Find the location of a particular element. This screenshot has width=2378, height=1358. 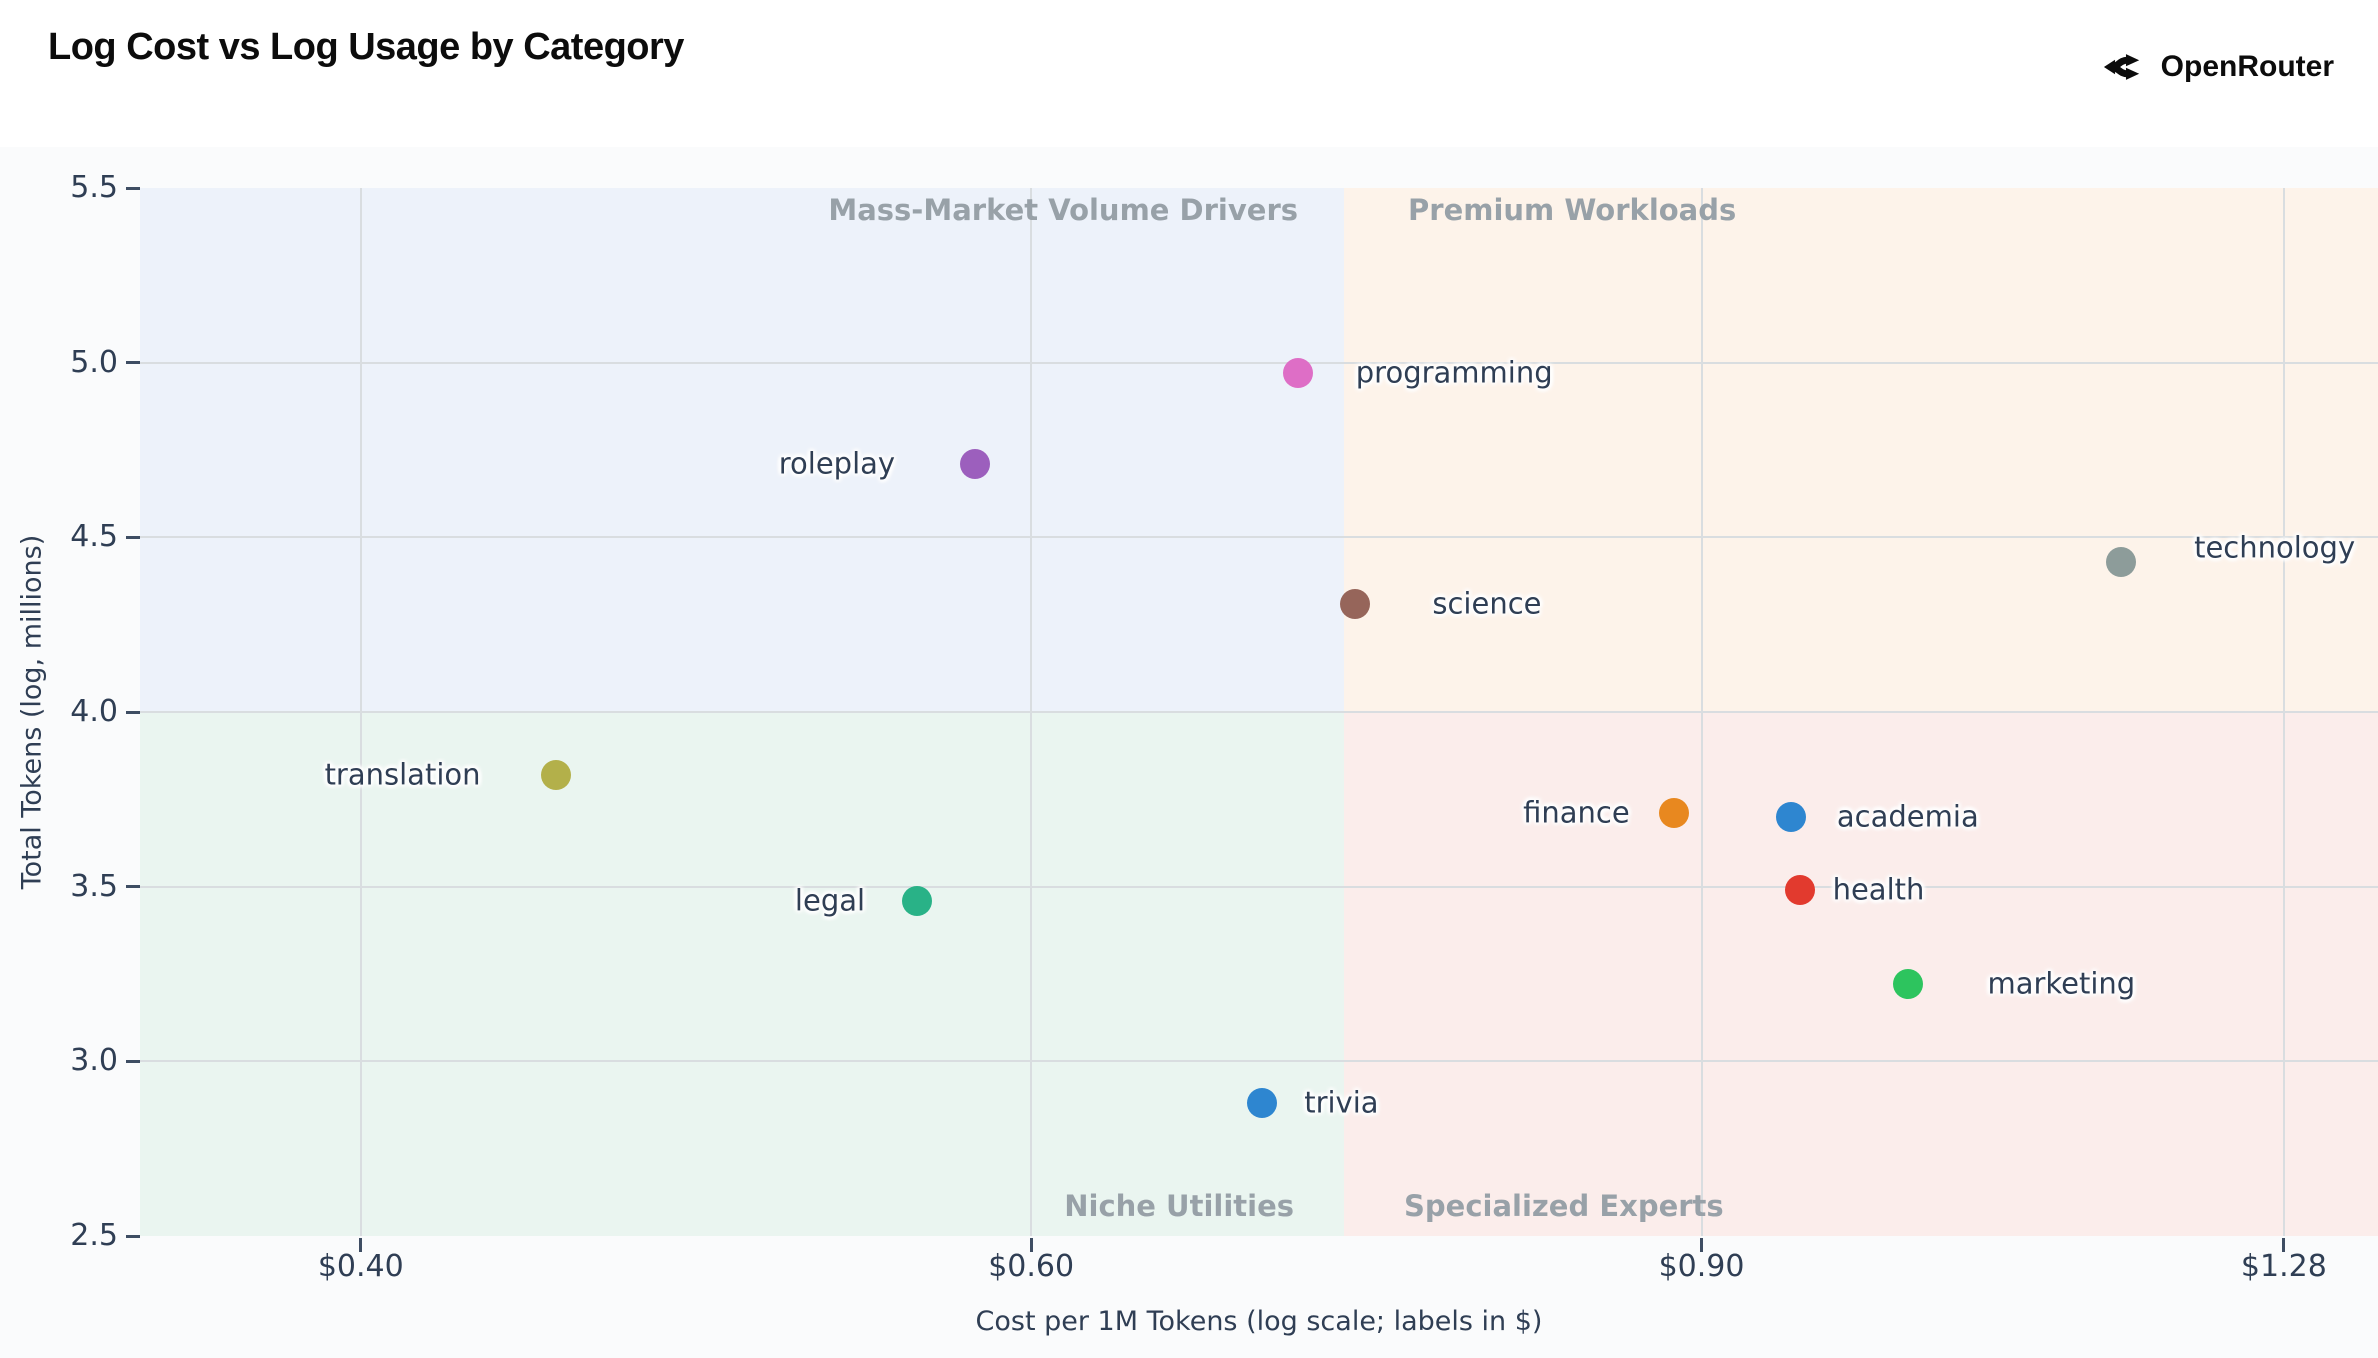

point-science is located at coordinates (1355, 603).